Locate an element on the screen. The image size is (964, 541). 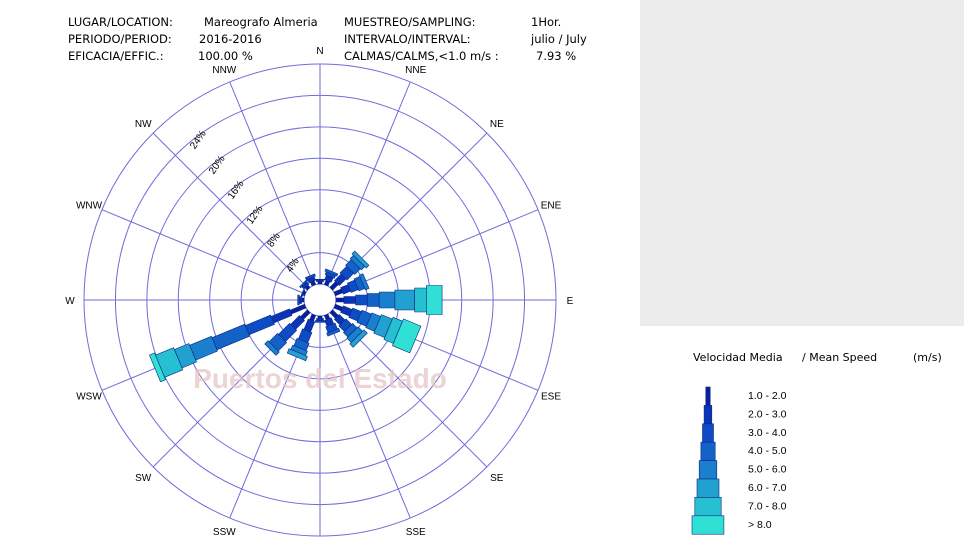
legend-label-1: 1.0 - 2.0 is located at coordinates (767, 396).